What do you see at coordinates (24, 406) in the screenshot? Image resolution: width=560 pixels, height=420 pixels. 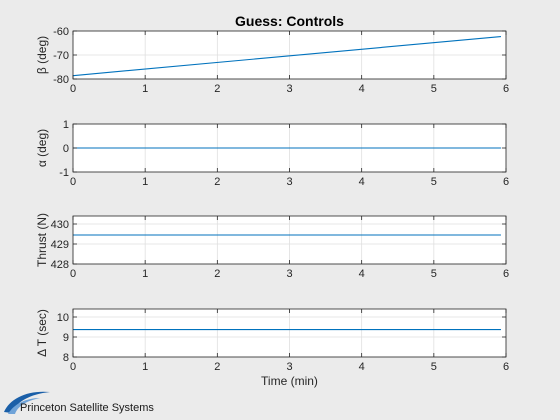 I see `swoosh-icon-secondary` at bounding box center [24, 406].